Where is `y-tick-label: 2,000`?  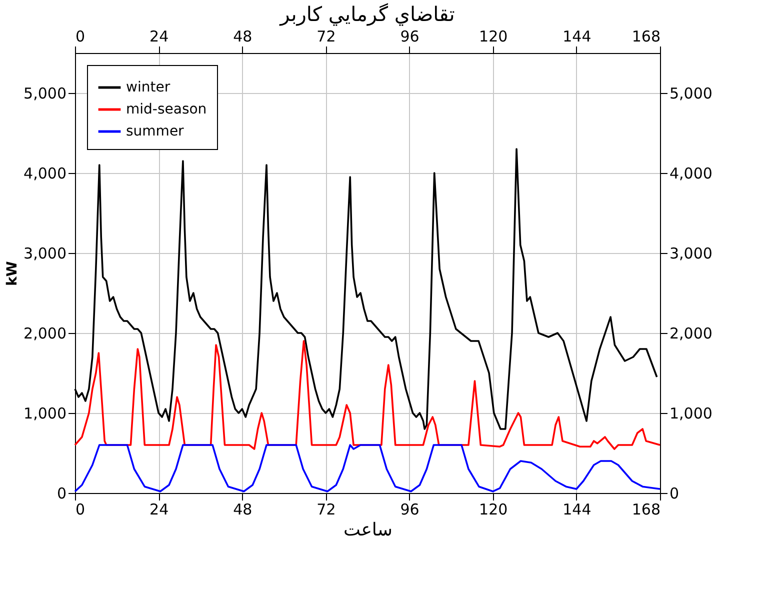
y-tick-label: 2,000 is located at coordinates (45, 333).